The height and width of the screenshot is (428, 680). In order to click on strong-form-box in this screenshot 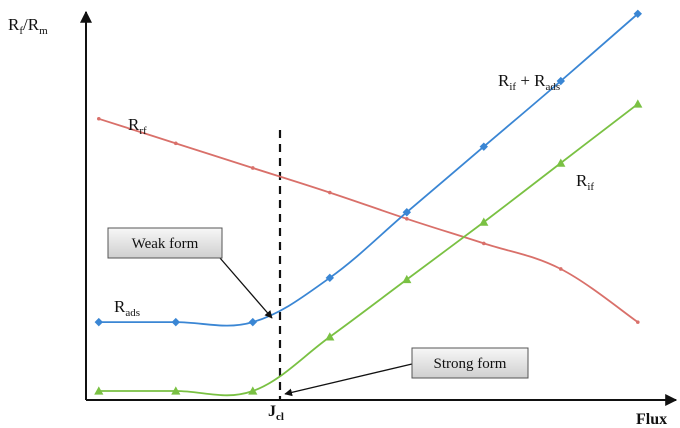, I will do `click(470, 363)`.